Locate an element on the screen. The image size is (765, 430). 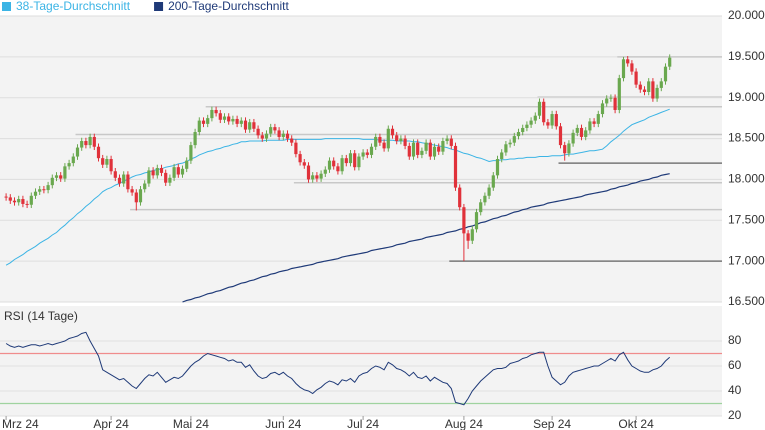
y-tick-label: 20 is located at coordinates (735, 415).